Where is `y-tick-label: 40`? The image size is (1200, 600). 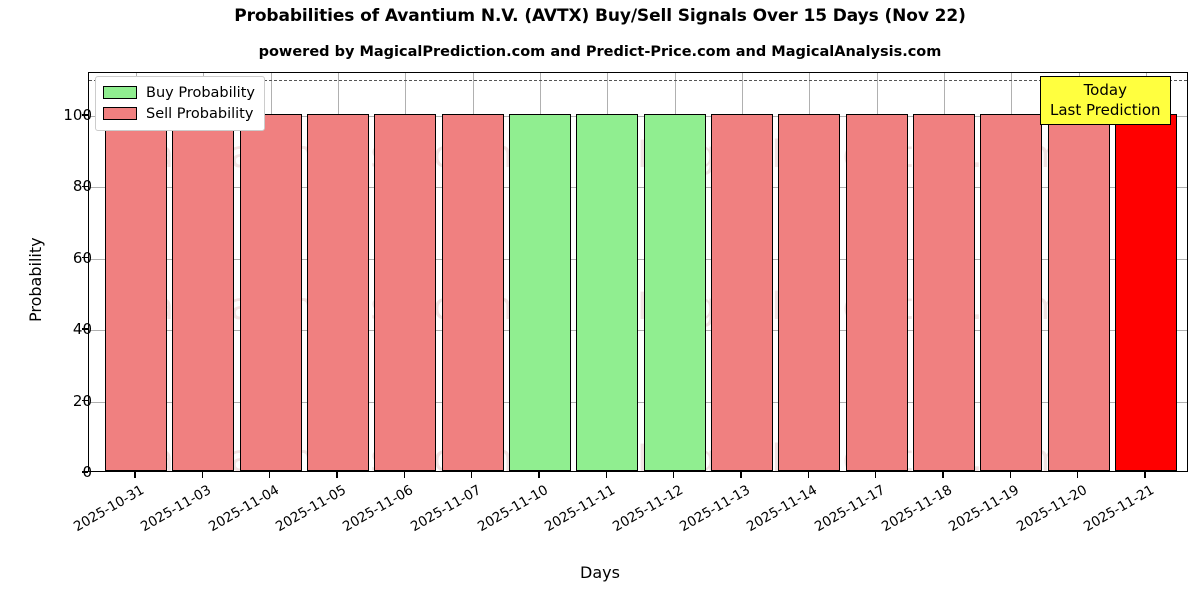
y-tick-label: 40 is located at coordinates (82, 329).